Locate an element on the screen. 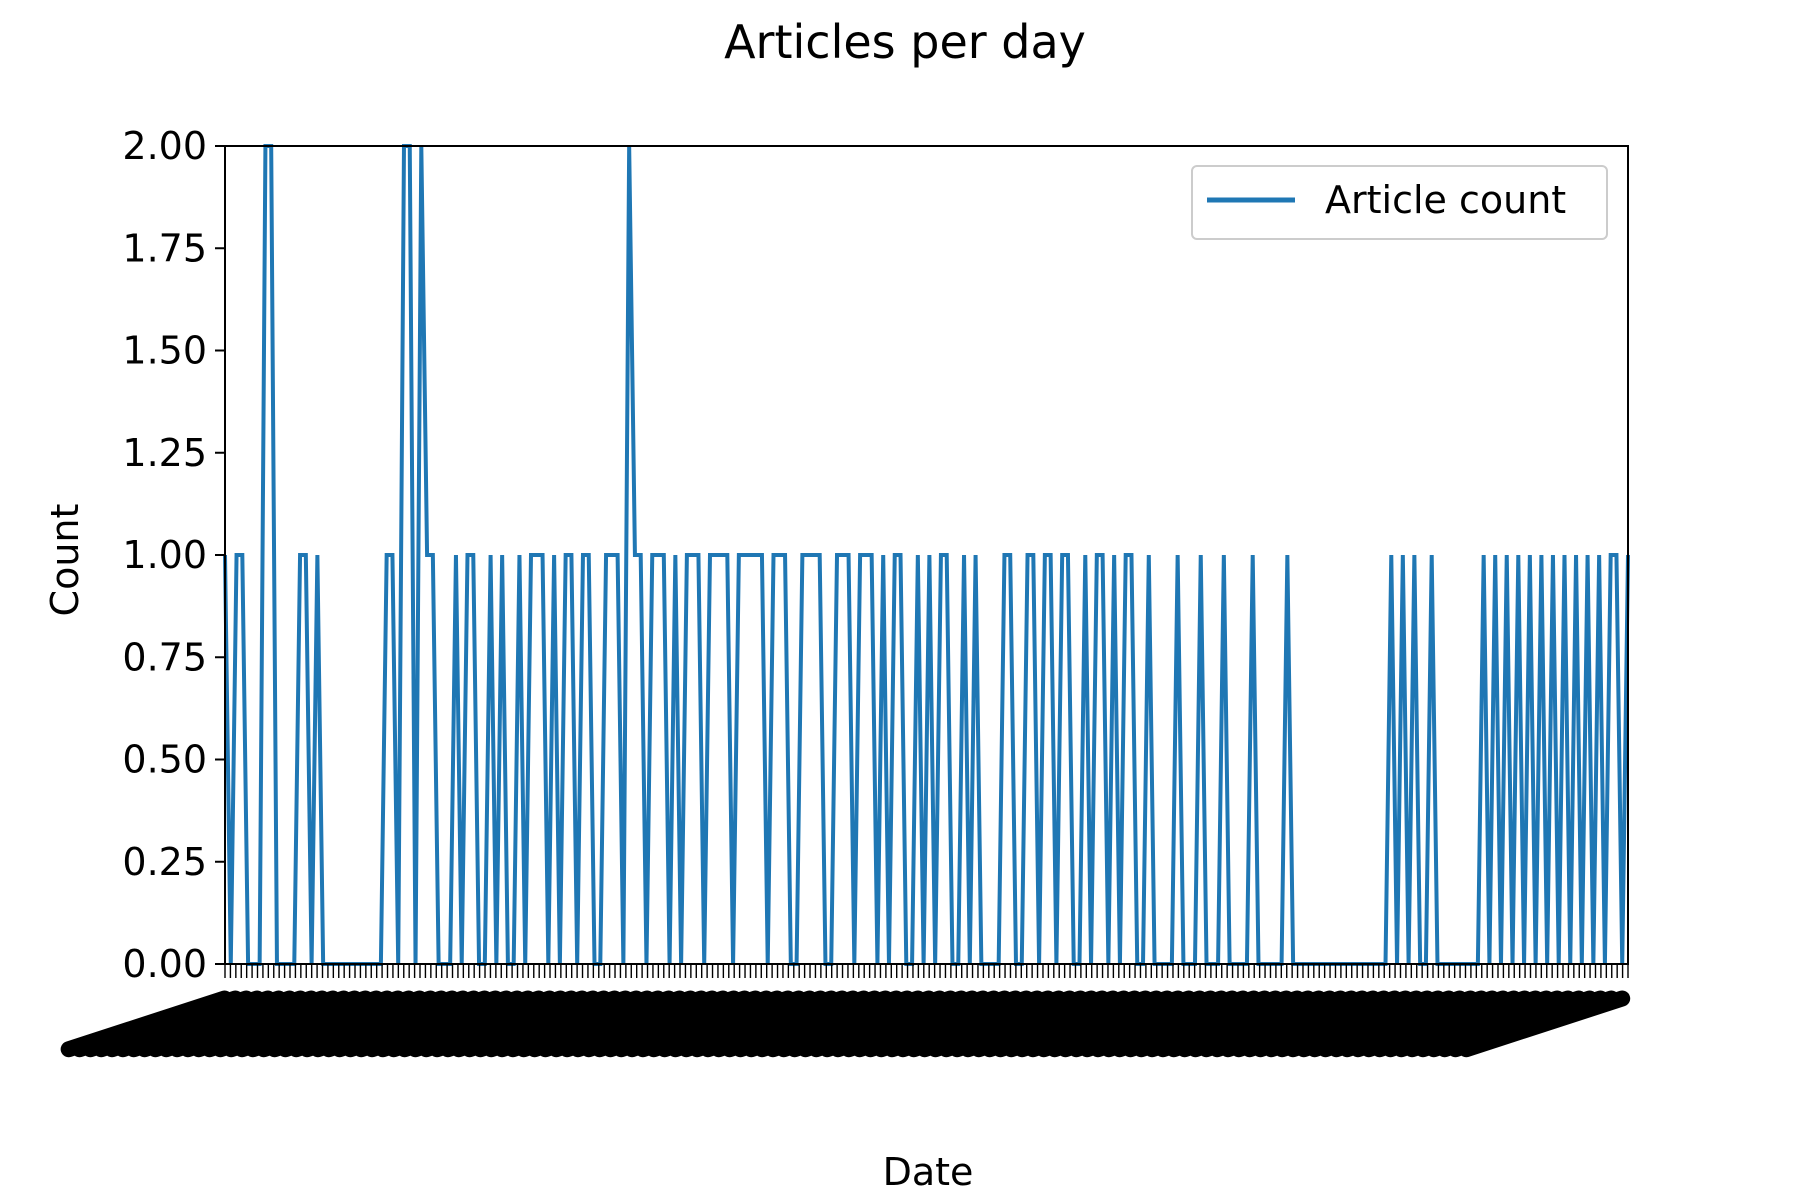 The image size is (1800, 1204). legend-box is located at coordinates (1399, 202).